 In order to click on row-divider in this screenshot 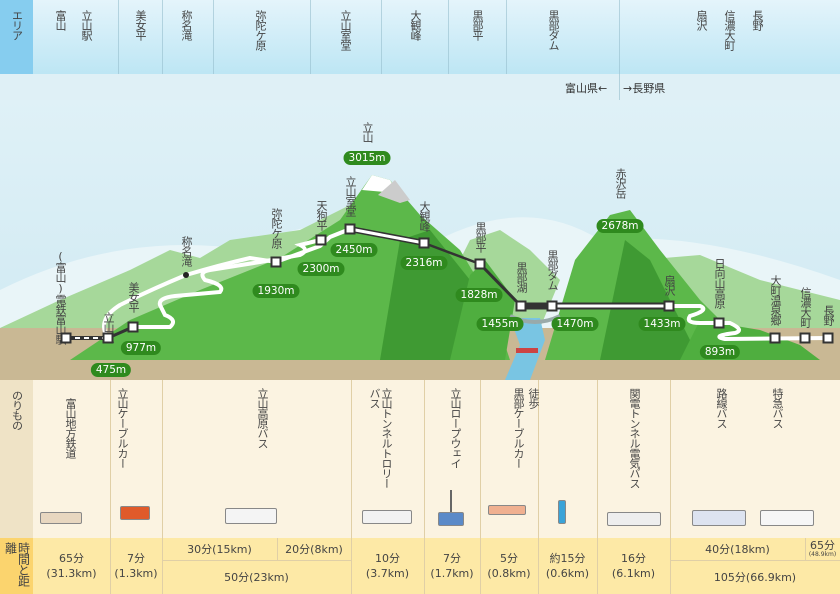, I will do `click(755, 560)`.